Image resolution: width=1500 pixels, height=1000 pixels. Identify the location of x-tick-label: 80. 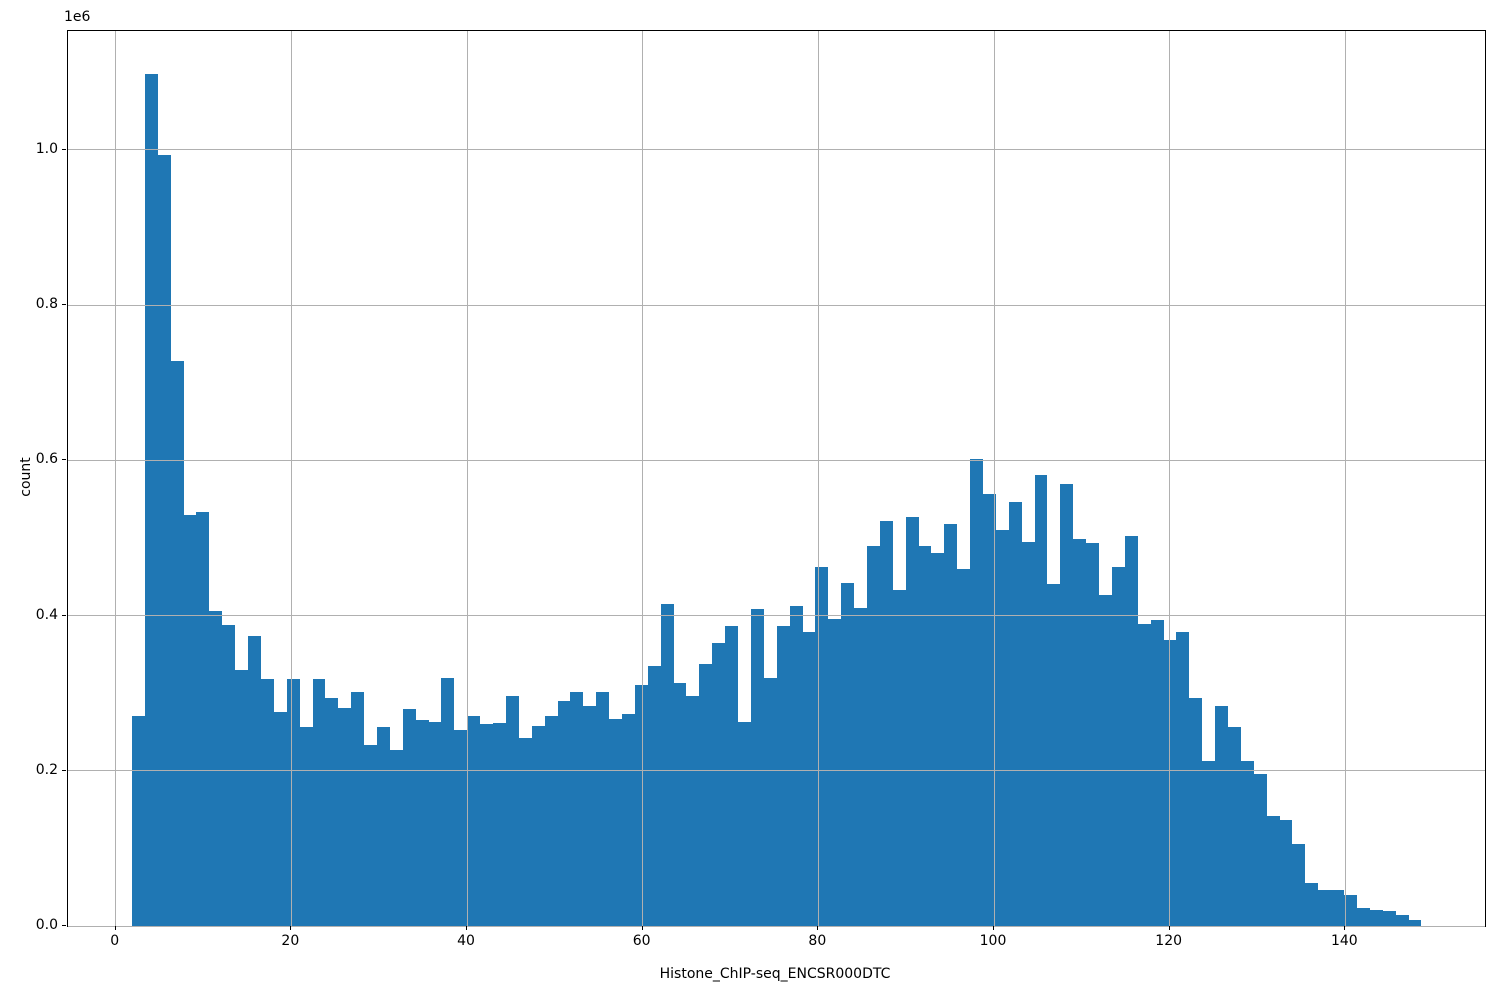
(817, 941).